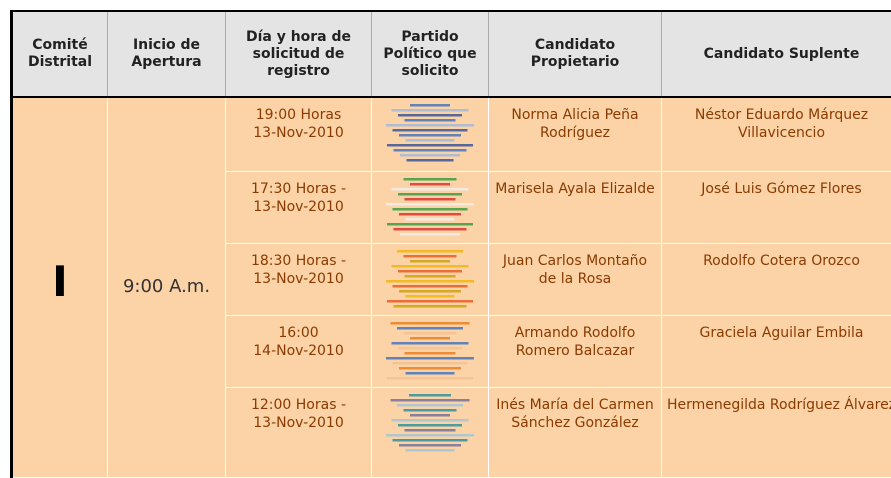  Describe the element at coordinates (299, 279) in the screenshot. I see `request-date: 18:30 Horas - 13-Nov-2010` at that location.